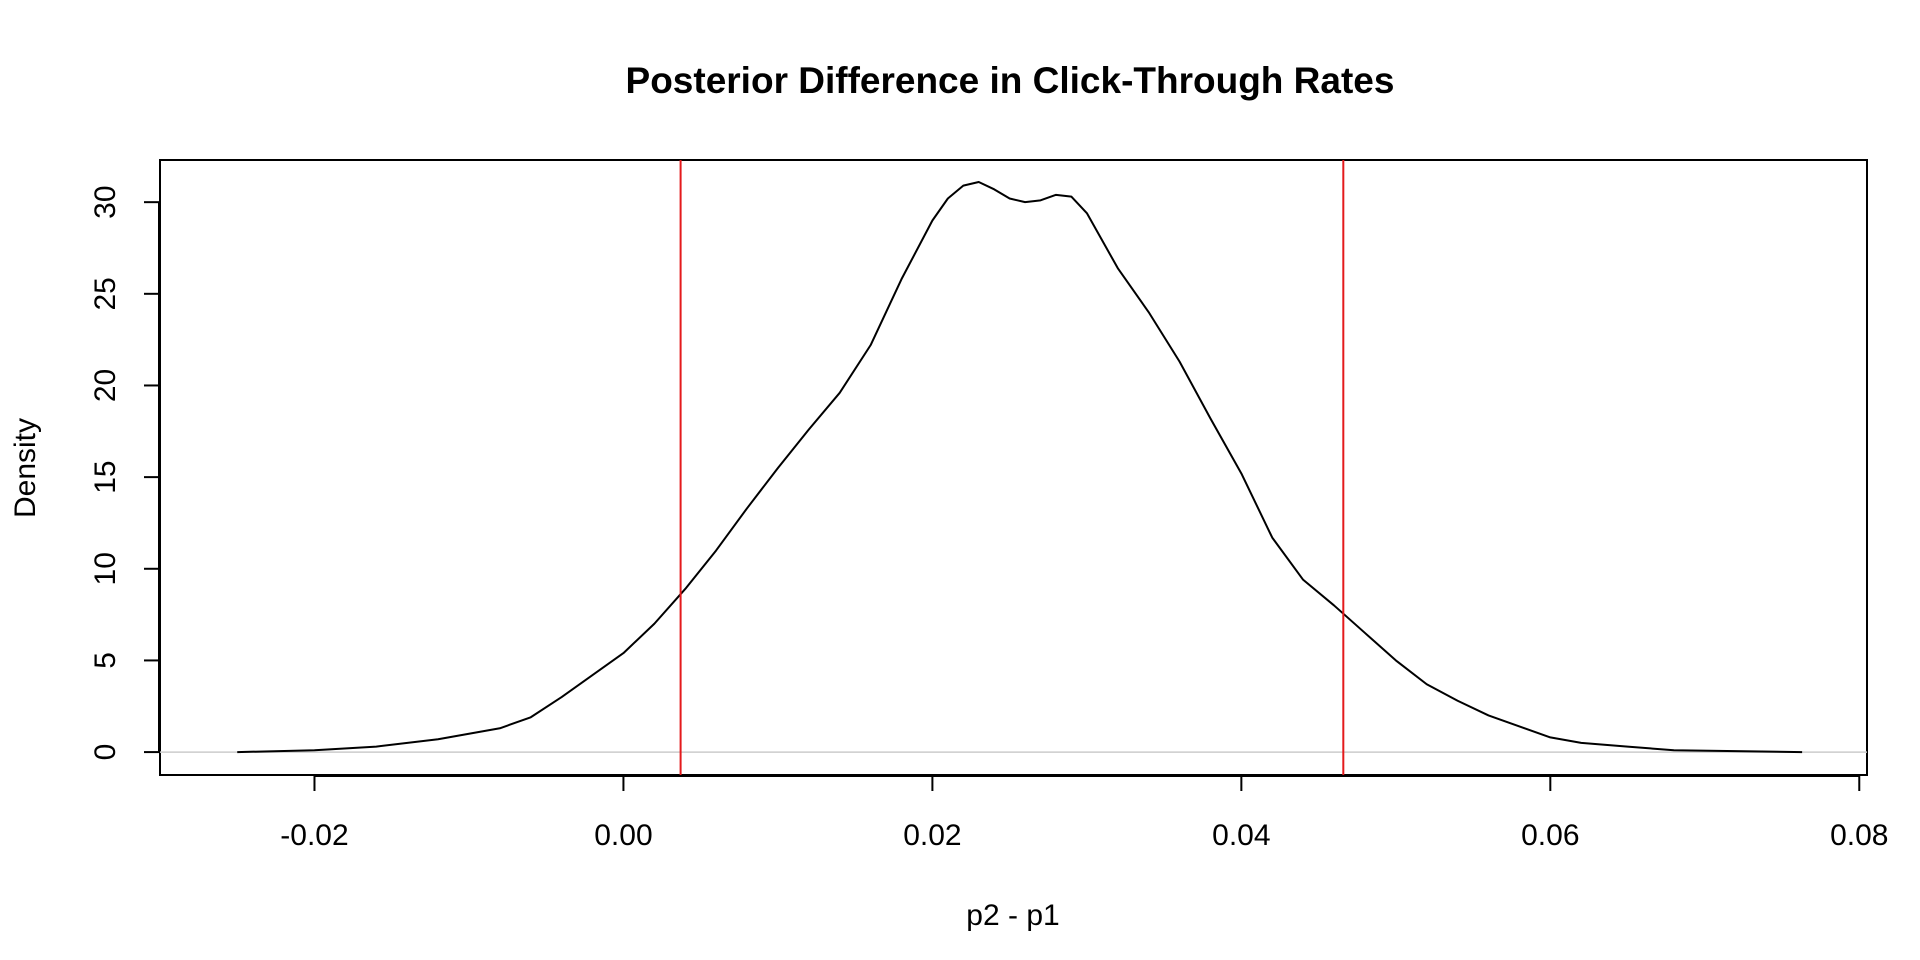 This screenshot has height=960, width=1920. I want to click on x-axis-label: p2 - p1, so click(1012, 915).